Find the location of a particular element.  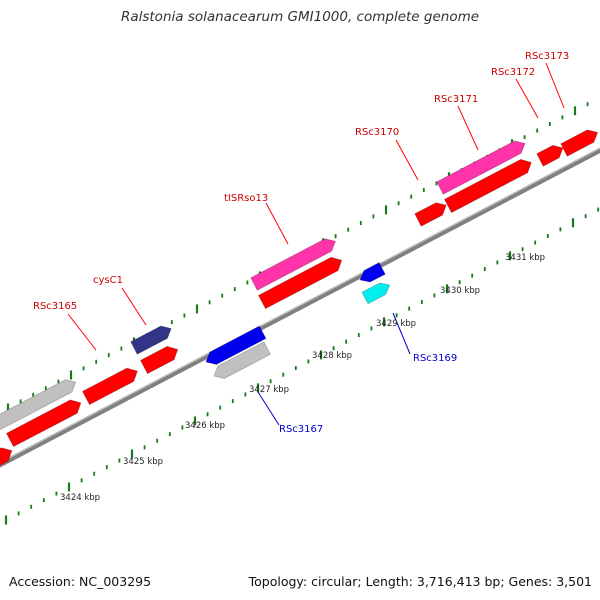

accession-text: Accession: NC_003295 is located at coordinates (80, 581).